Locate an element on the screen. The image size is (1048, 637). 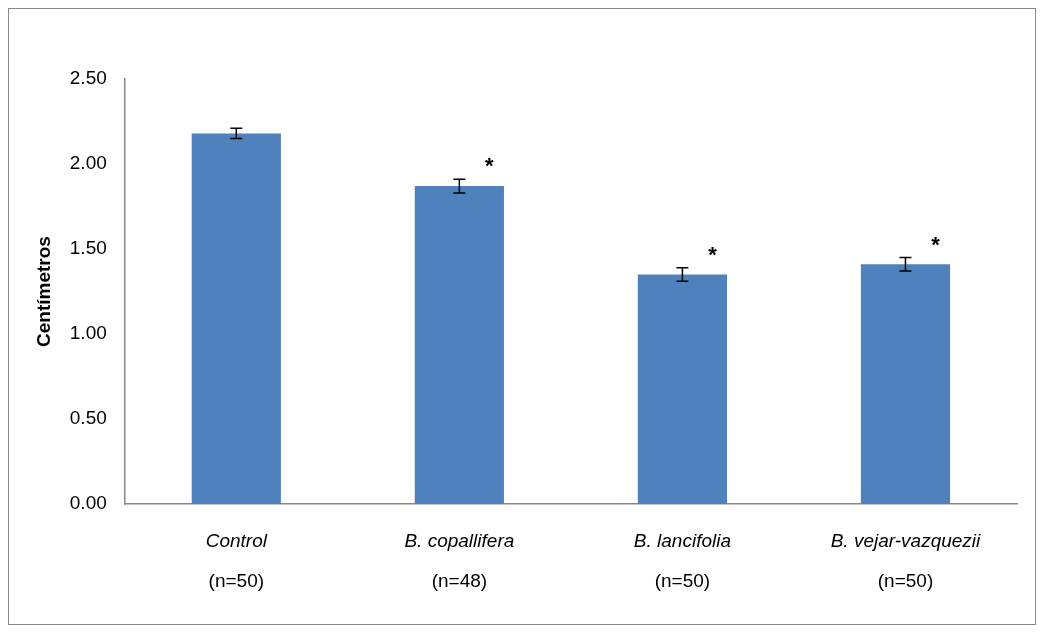
x-tick-label: Control (n=50) is located at coordinates (236, 560).